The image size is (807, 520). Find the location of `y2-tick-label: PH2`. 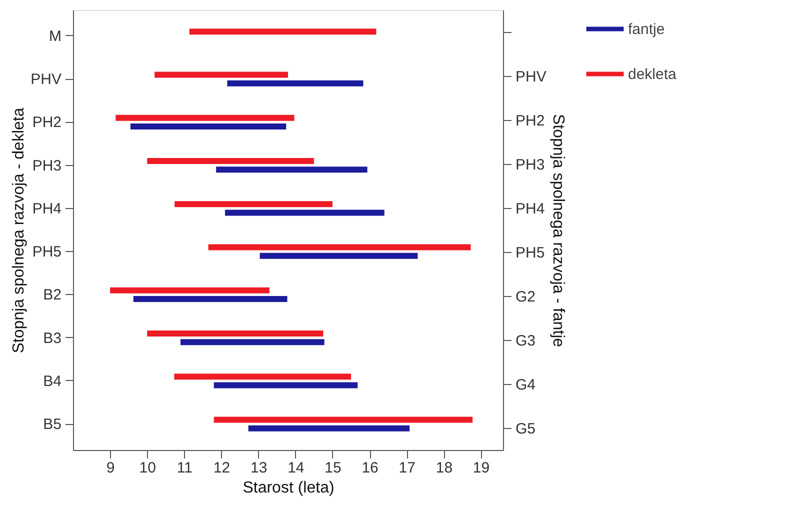

y2-tick-label: PH2 is located at coordinates (530, 121).